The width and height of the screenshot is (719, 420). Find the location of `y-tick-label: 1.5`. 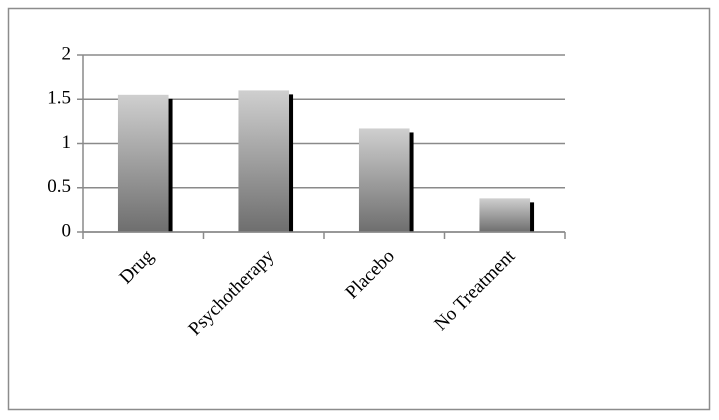

y-tick-label: 1.5 is located at coordinates (59, 98).